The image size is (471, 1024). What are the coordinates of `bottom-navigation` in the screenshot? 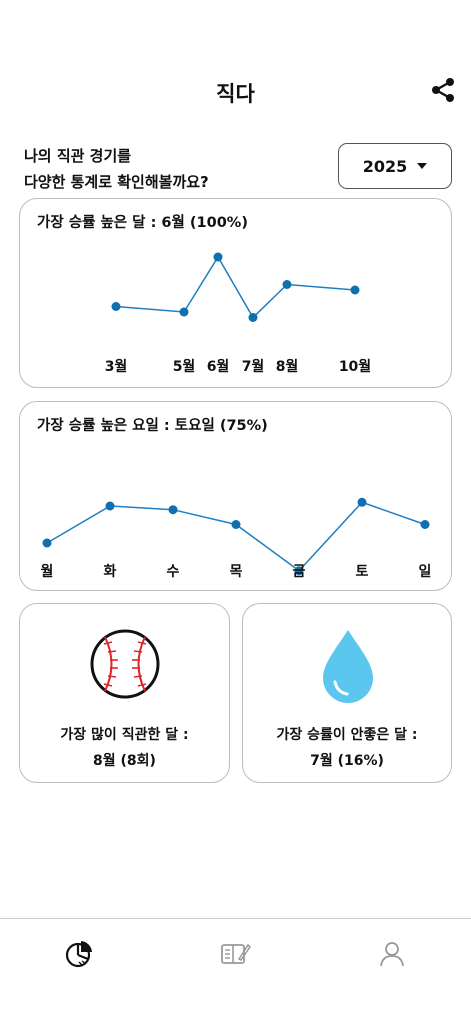 It's located at (235, 971).